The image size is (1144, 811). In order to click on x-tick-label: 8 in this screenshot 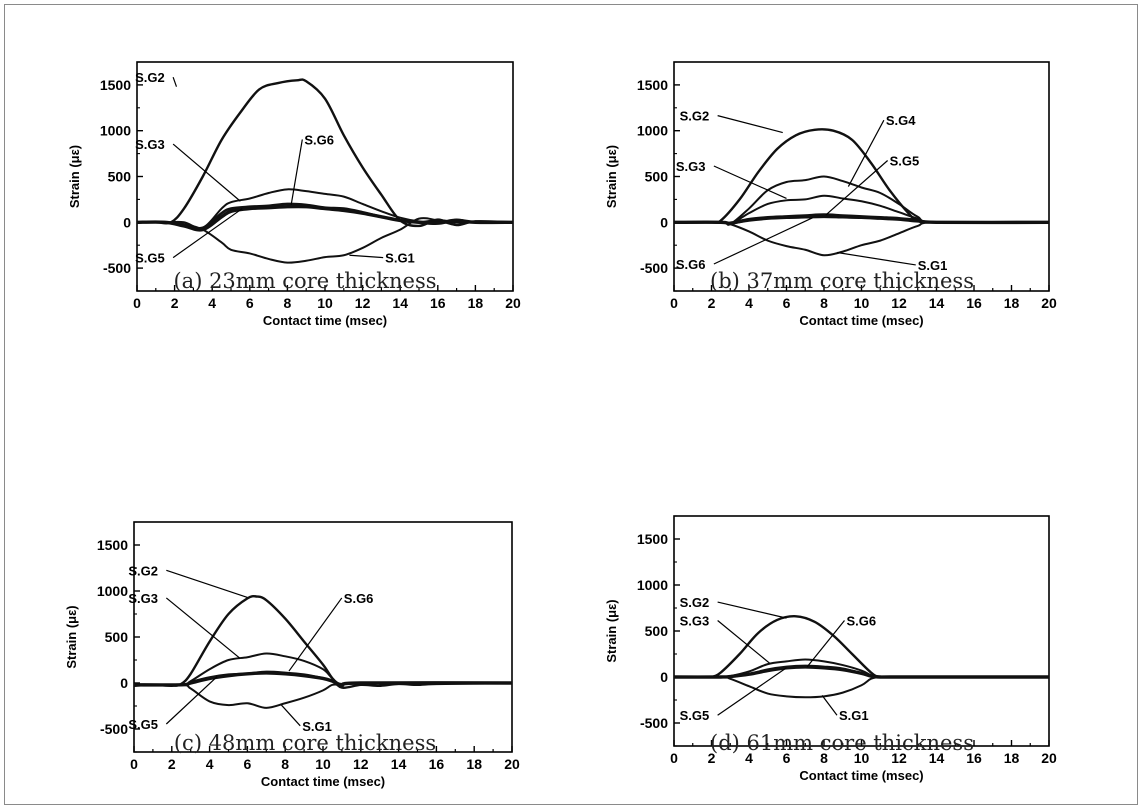, I will do `click(824, 303)`.